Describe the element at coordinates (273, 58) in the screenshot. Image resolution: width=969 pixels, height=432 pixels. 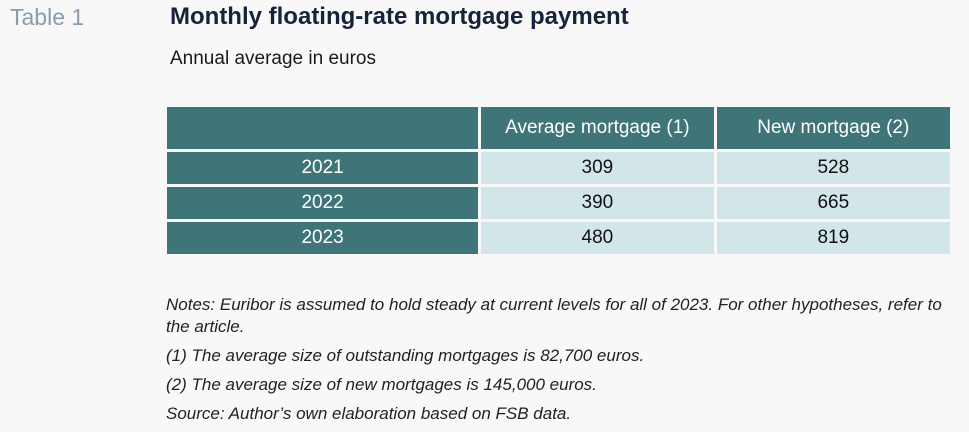
I see `page-subtitle: Annual average in euros` at that location.